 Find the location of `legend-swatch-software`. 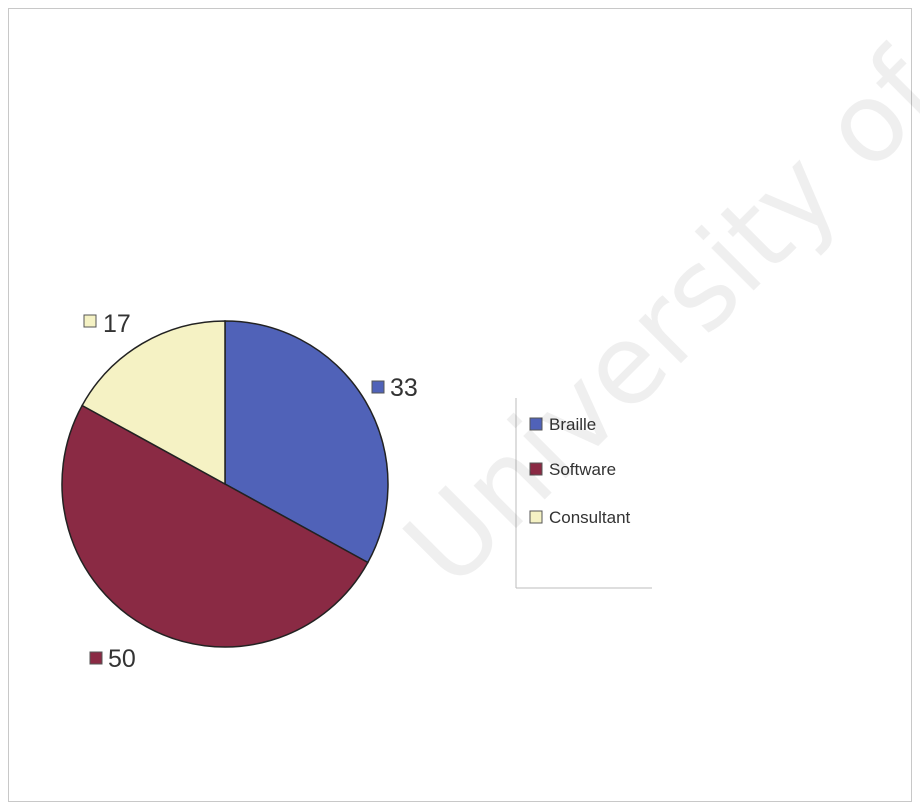

legend-swatch-software is located at coordinates (536, 469).